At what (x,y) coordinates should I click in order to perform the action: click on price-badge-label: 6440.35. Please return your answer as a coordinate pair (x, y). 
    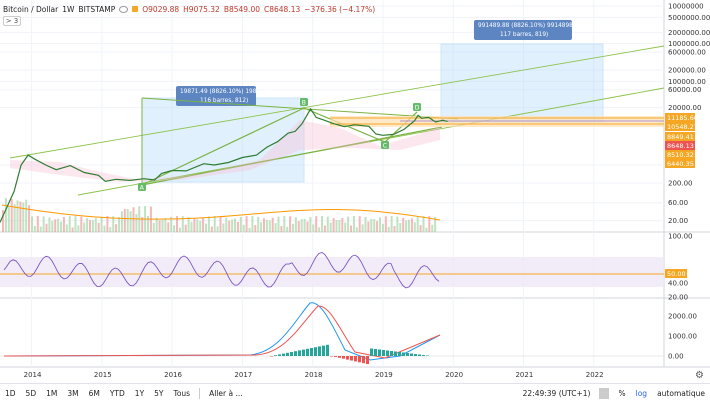
    Looking at the image, I should click on (680, 164).